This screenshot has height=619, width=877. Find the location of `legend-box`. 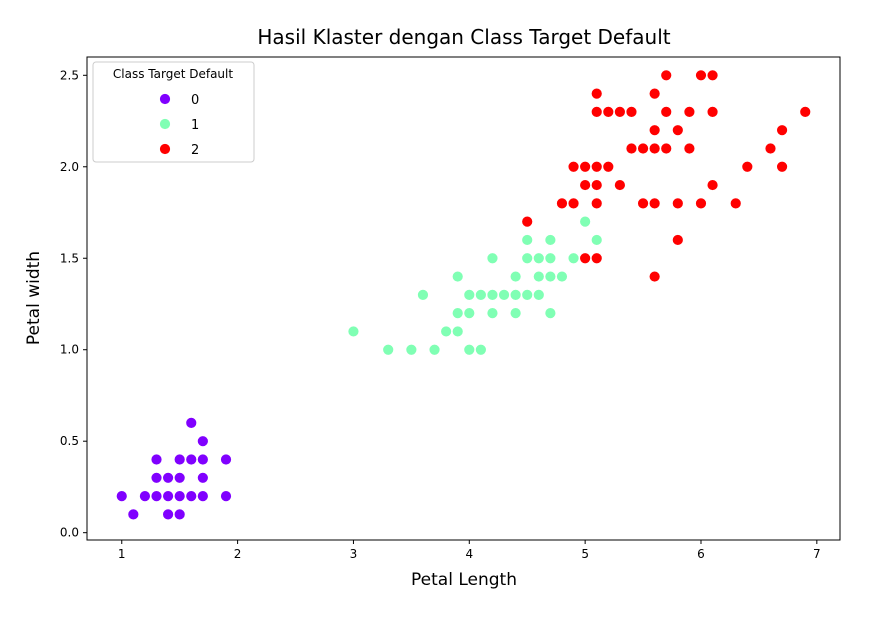

legend-box is located at coordinates (173, 112).